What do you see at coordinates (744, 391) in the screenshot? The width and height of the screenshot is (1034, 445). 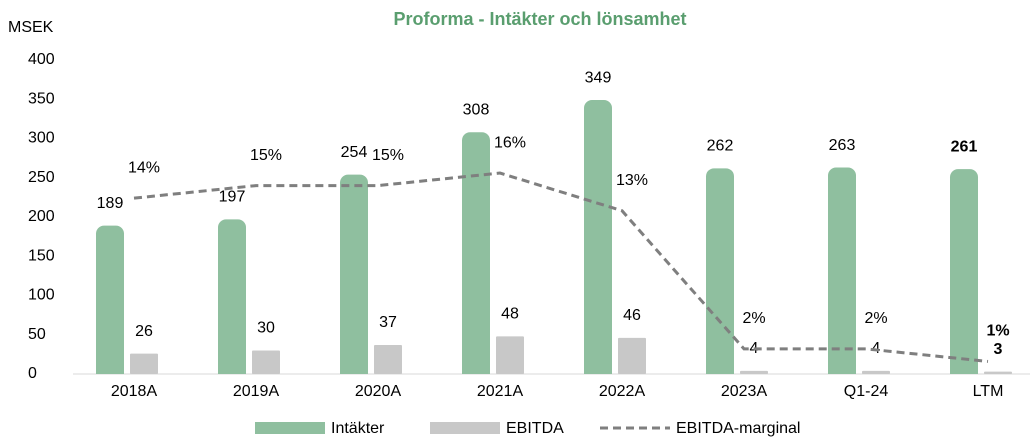 I see `x-tick-label: 2023A` at bounding box center [744, 391].